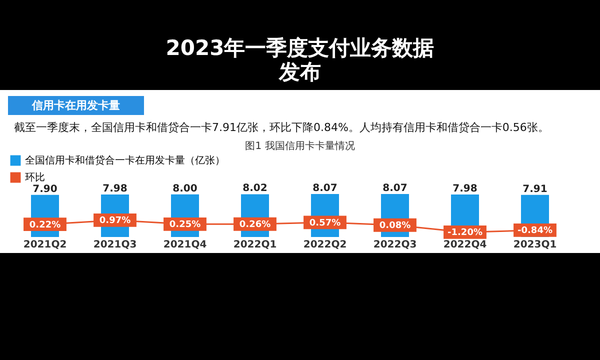 This screenshot has width=600, height=360. I want to click on x-tick-label: 2022Q2, so click(325, 245).